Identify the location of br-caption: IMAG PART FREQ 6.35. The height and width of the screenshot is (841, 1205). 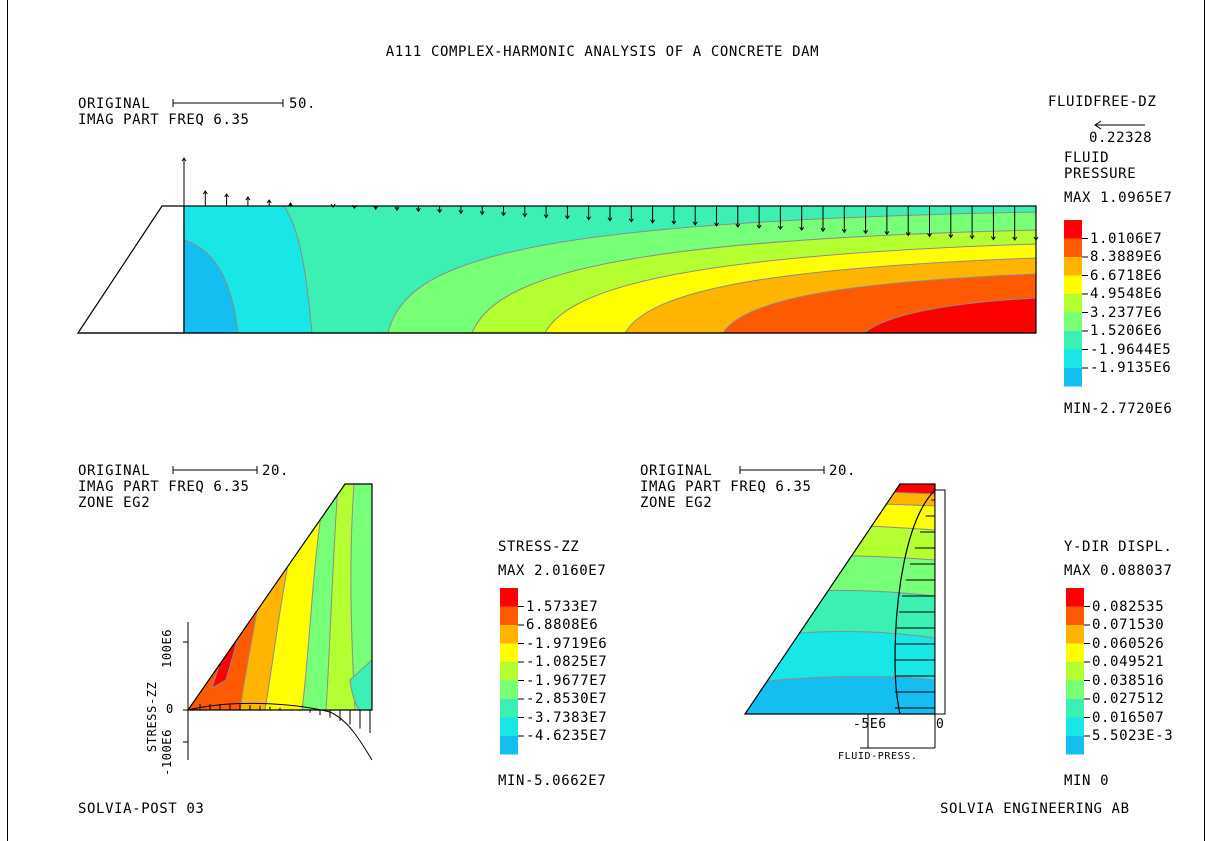
(726, 487).